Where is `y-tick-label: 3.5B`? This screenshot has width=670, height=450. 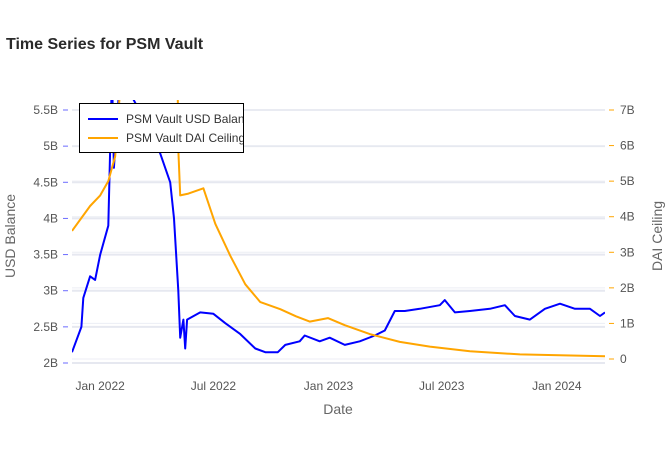 y-tick-label: 3.5B is located at coordinates (45, 255).